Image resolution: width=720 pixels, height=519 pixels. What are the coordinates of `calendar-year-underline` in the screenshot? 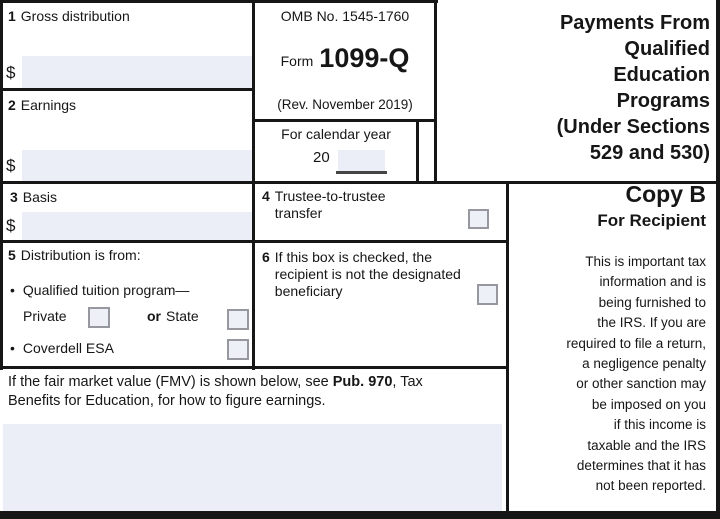 It's located at (361, 172).